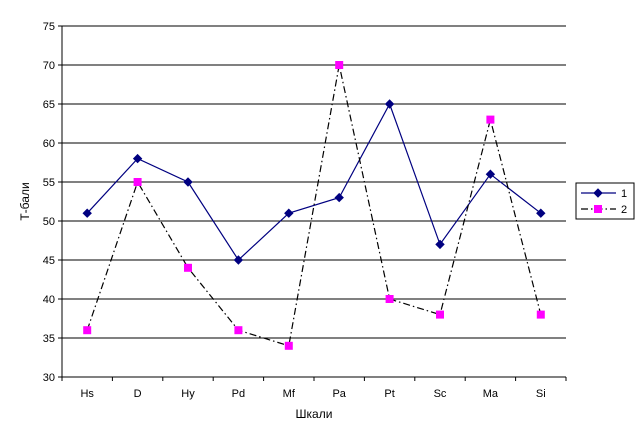 The width and height of the screenshot is (643, 441). I want to click on x-tick-label: Hs, so click(87, 394).